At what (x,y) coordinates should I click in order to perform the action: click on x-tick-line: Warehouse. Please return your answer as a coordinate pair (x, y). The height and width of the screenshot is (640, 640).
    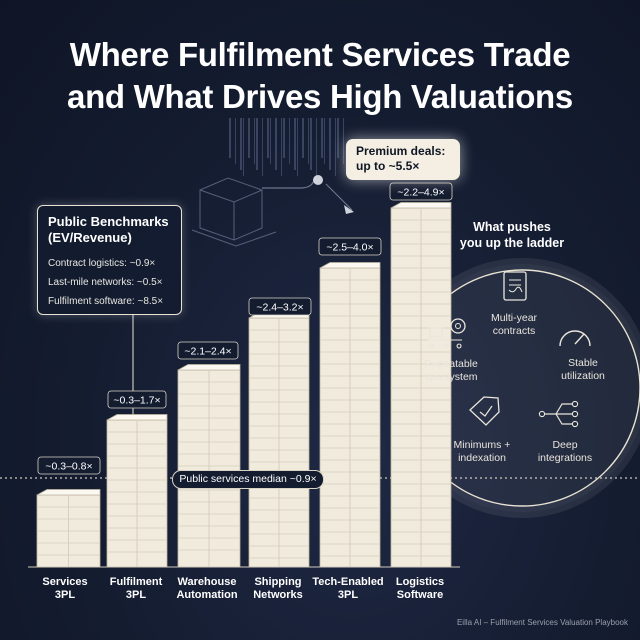
    Looking at the image, I should click on (207, 582).